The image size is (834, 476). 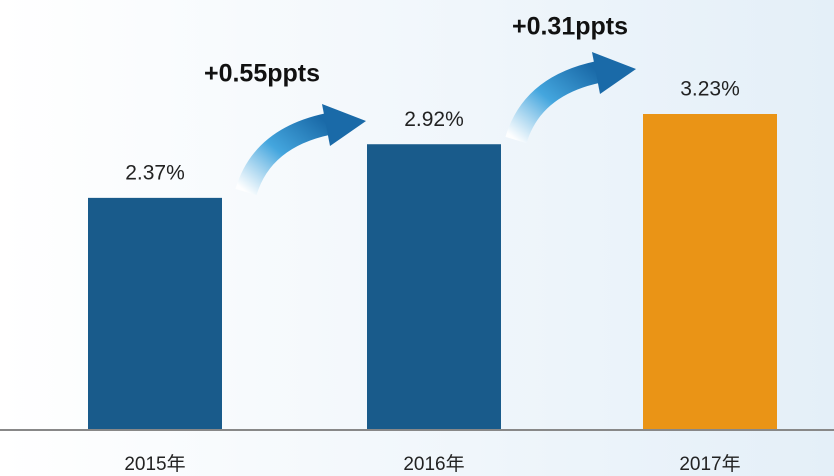 What do you see at coordinates (710, 89) in the screenshot?
I see `data-label: 3.23%` at bounding box center [710, 89].